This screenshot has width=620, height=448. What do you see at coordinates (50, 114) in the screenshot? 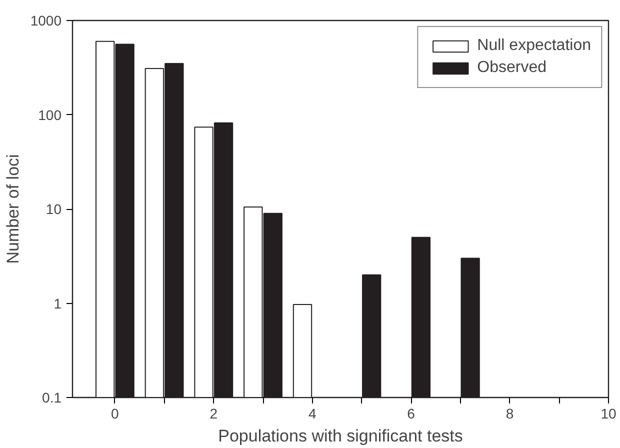
I see `y-tick-label: 100` at bounding box center [50, 114].